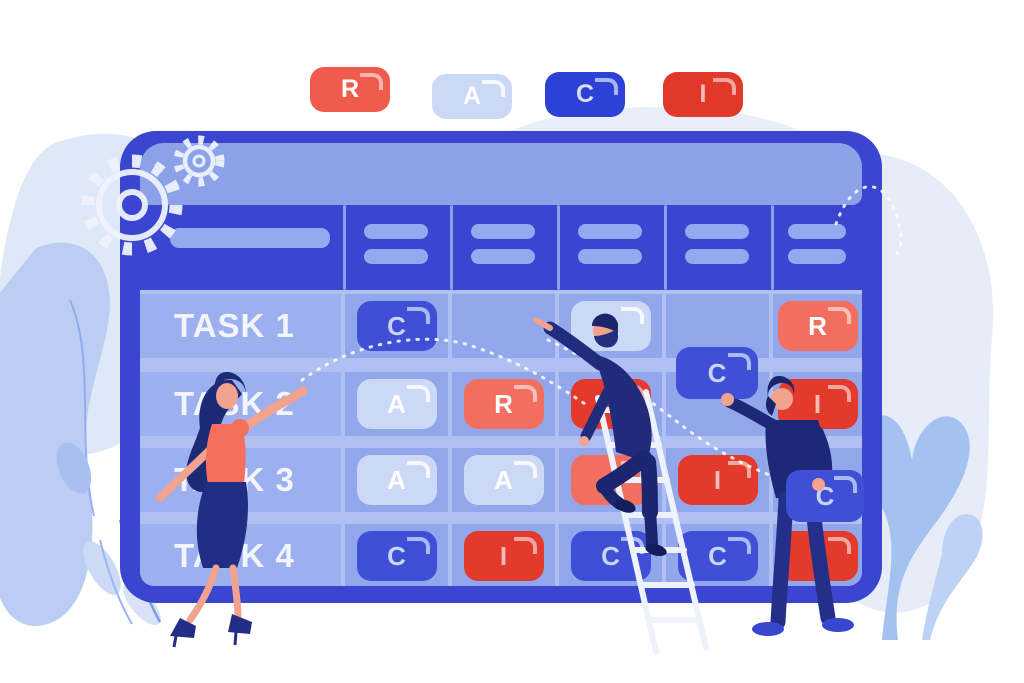 This screenshot has height=683, width=1024. I want to click on task-label-cell: TASK 3, so click(240, 480).